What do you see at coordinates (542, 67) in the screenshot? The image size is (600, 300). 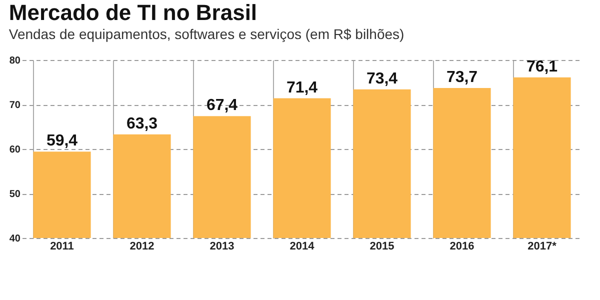 I see `data-label: 76,1` at bounding box center [542, 67].